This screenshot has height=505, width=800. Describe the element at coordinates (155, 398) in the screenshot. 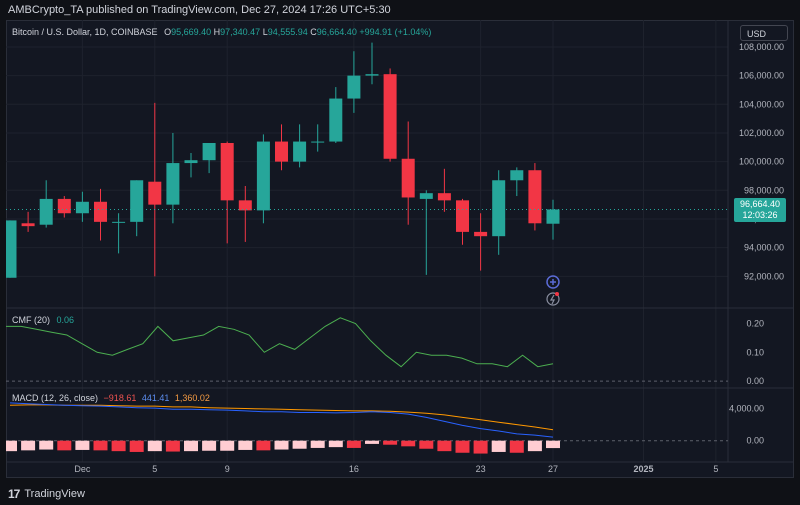

I see `macd-line-value: 441.41` at that location.